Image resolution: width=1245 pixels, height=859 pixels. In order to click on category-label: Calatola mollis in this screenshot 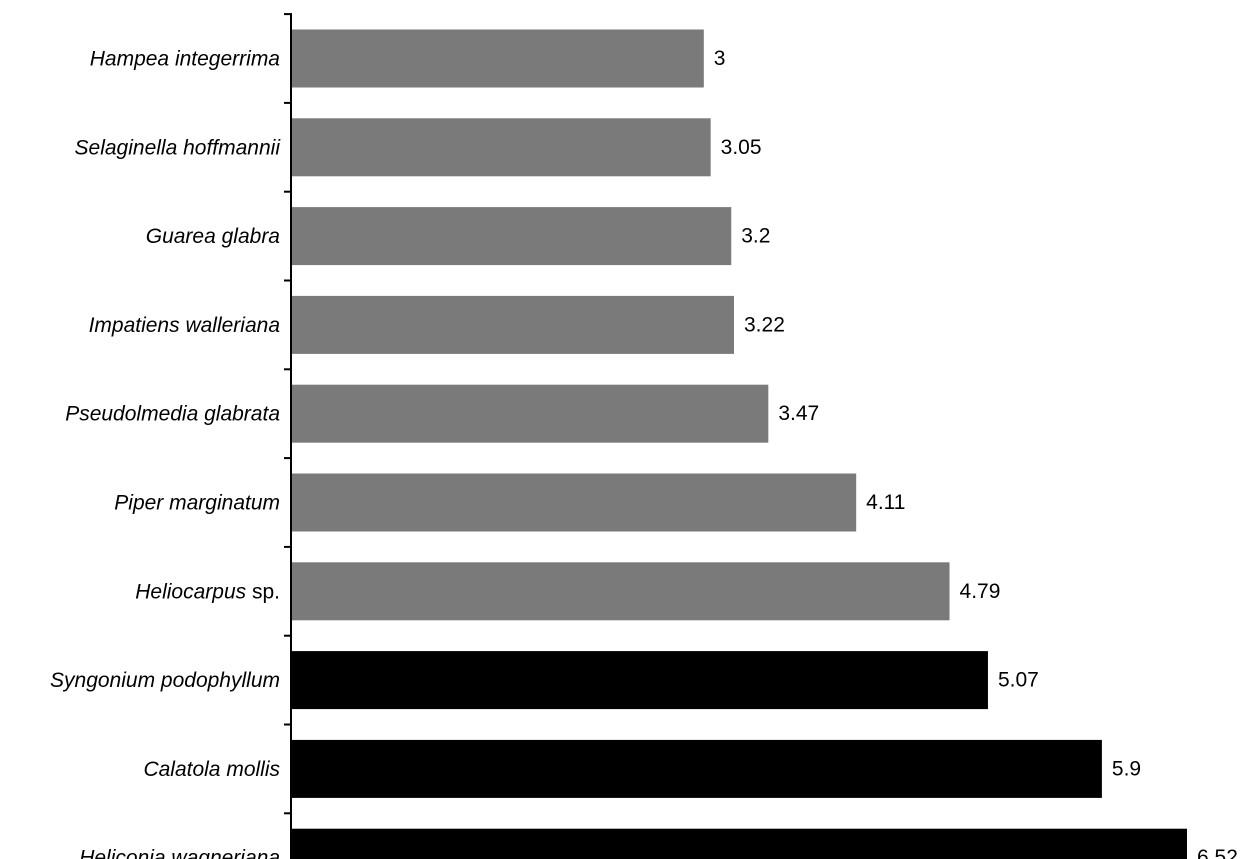, I will do `click(211, 768)`.